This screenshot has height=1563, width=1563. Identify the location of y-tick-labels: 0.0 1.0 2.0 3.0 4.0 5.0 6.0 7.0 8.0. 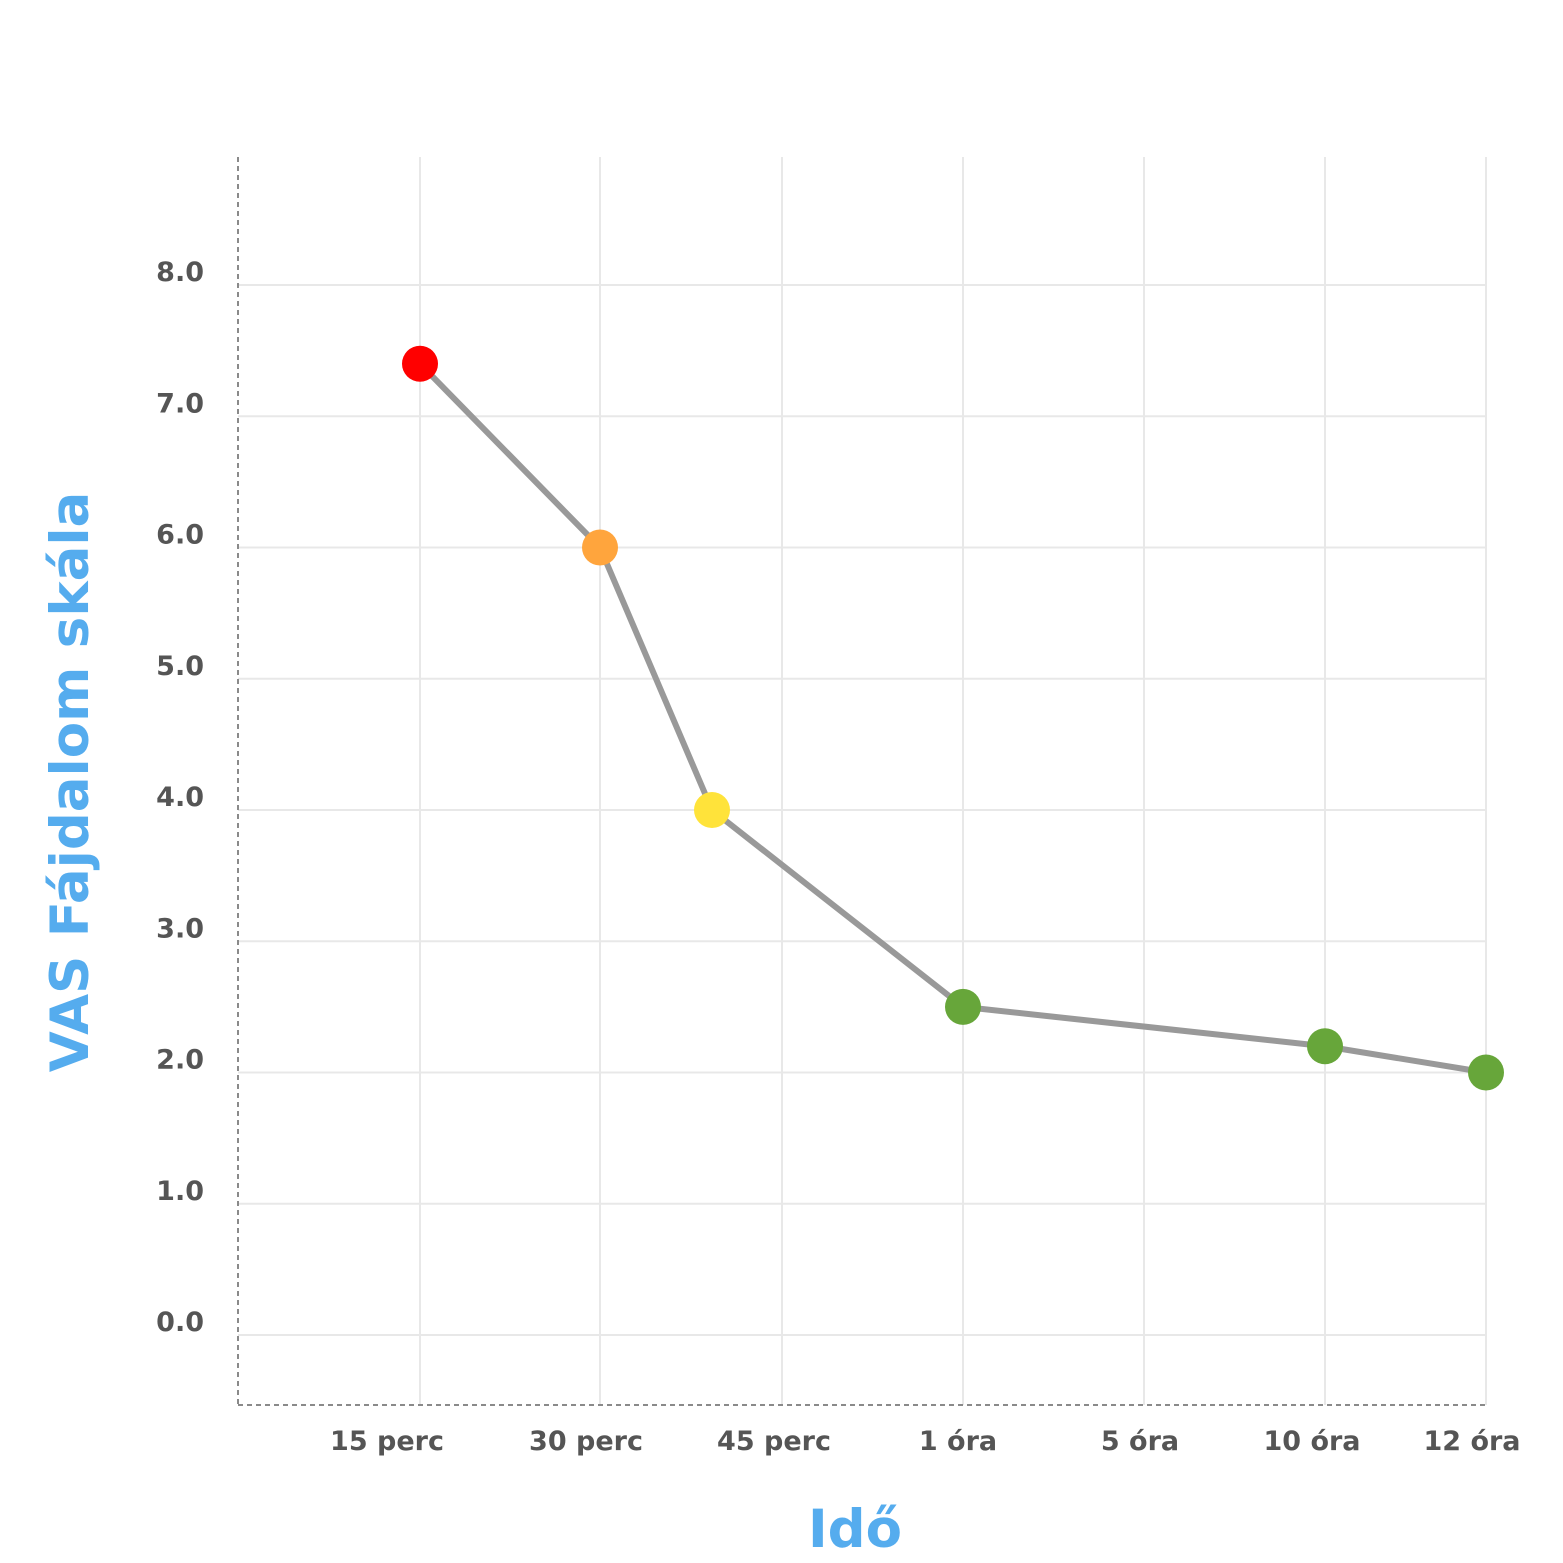
(180, 797).